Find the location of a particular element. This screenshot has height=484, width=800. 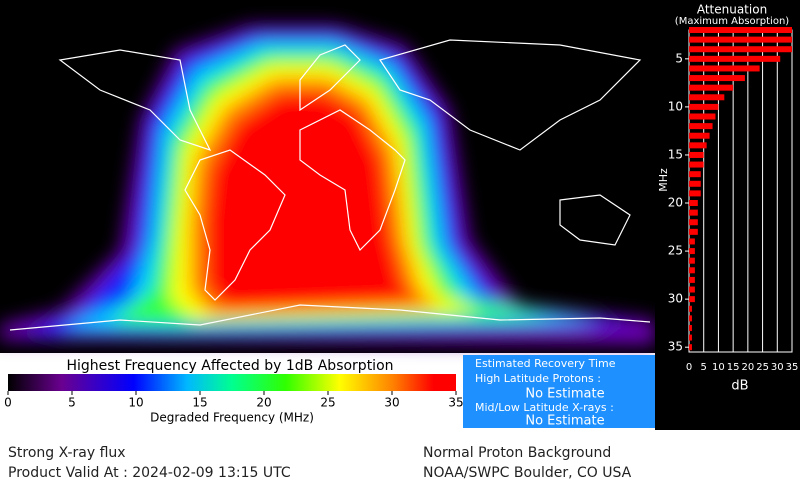

x-tick-label: 35 is located at coordinates (792, 367).